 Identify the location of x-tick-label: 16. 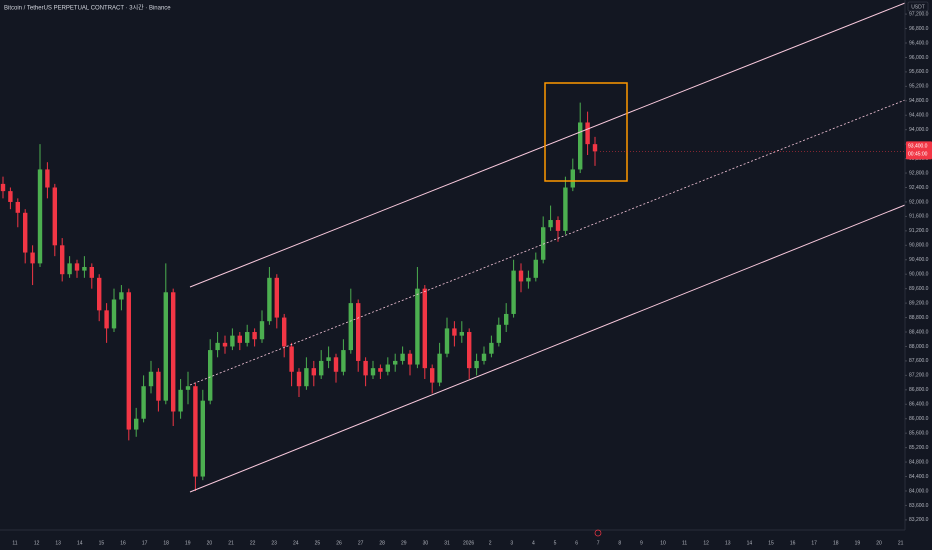
(123, 543).